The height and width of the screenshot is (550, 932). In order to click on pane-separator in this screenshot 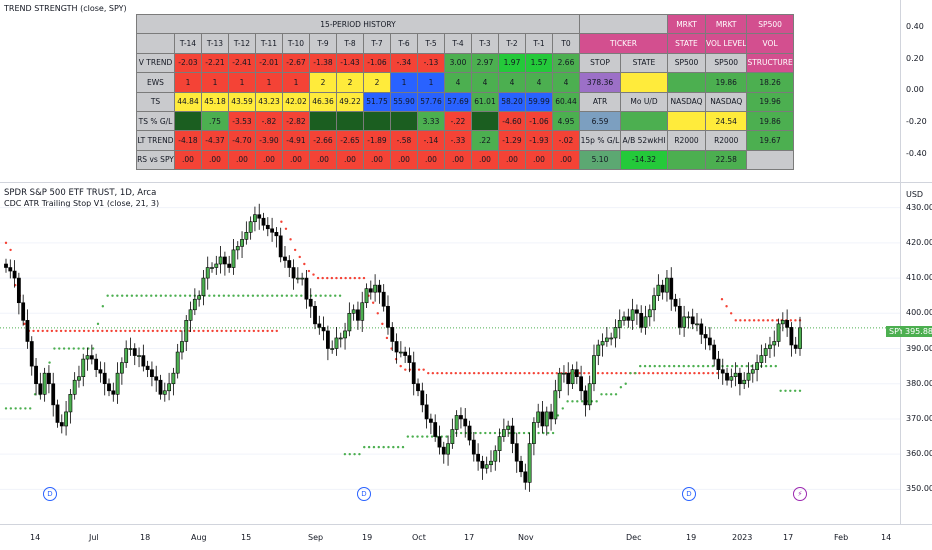, I will do `click(466, 182)`.